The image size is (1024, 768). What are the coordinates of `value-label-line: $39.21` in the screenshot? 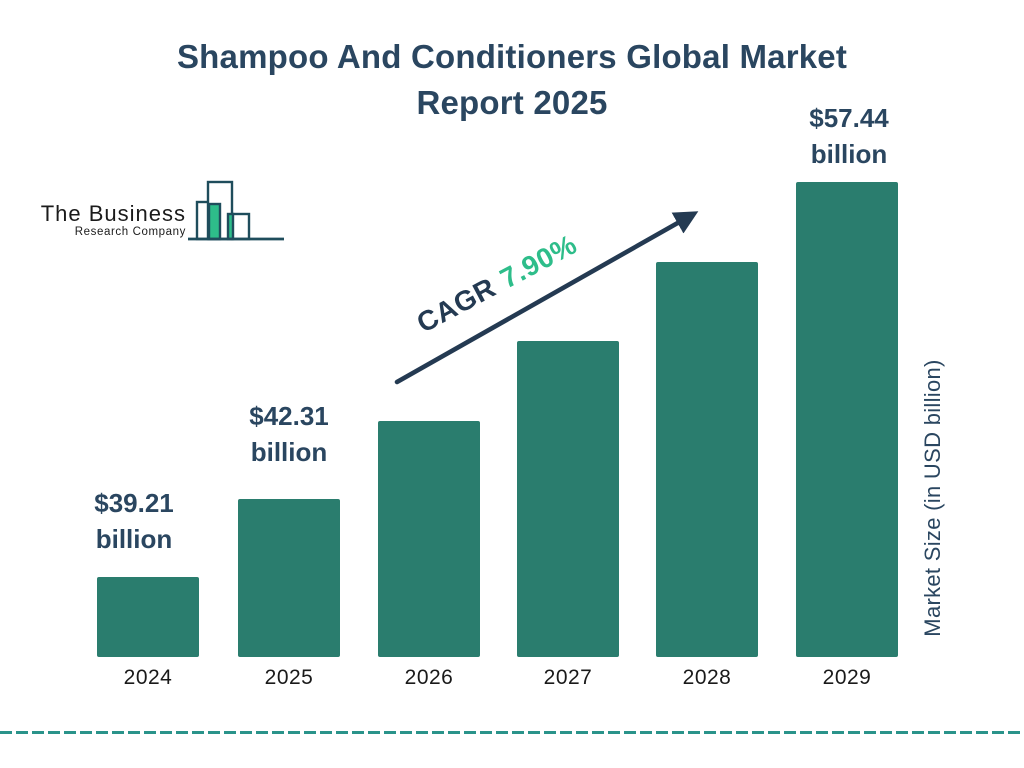 It's located at (134, 503).